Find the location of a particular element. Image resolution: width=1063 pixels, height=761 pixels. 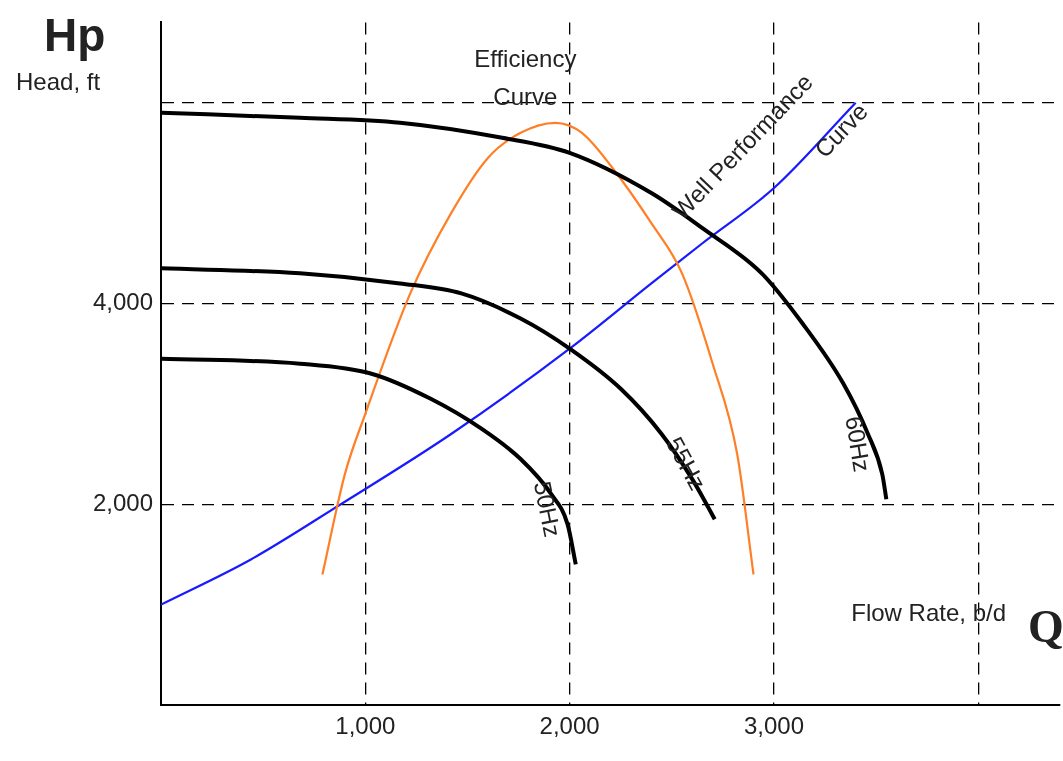

y-tick-label: 4,000 is located at coordinates (122, 302).